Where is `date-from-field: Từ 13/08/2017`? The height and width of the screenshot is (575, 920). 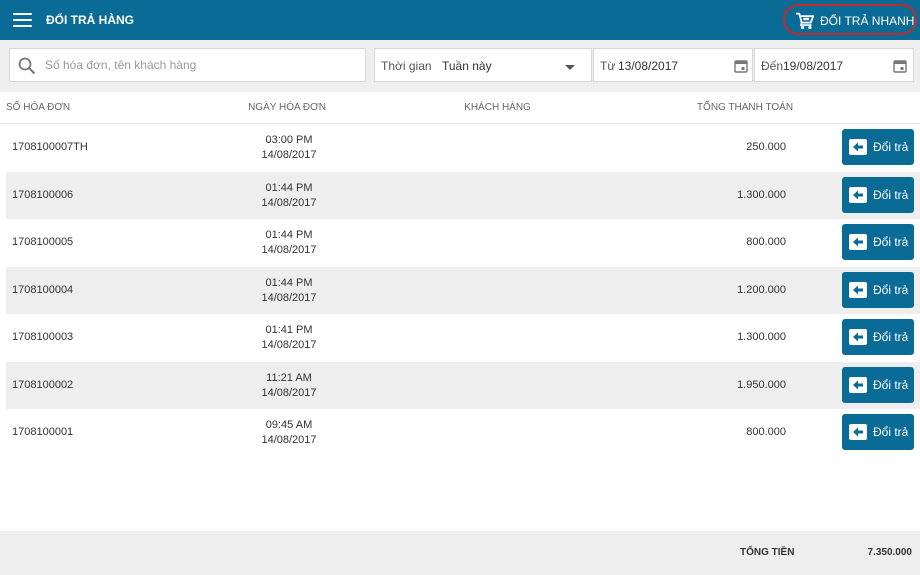 date-from-field: Từ 13/08/2017 is located at coordinates (673, 65).